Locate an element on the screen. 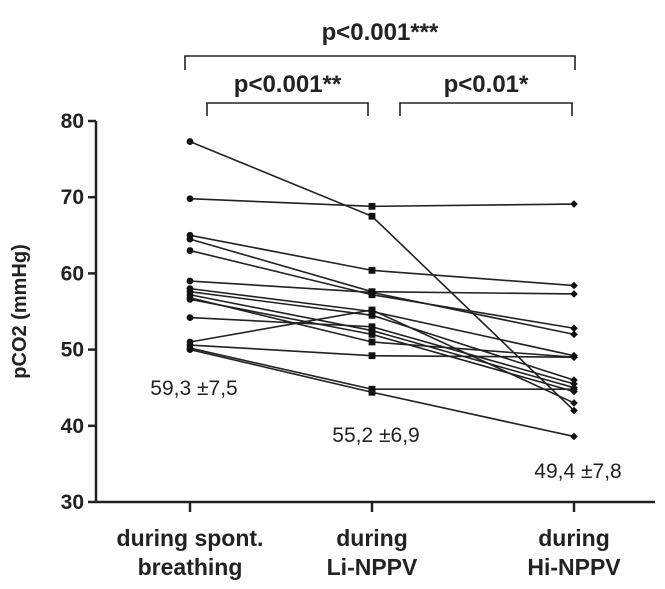  significance-brackets: p<0.001*** p<0.001** p<0.01* is located at coordinates (380, 67).